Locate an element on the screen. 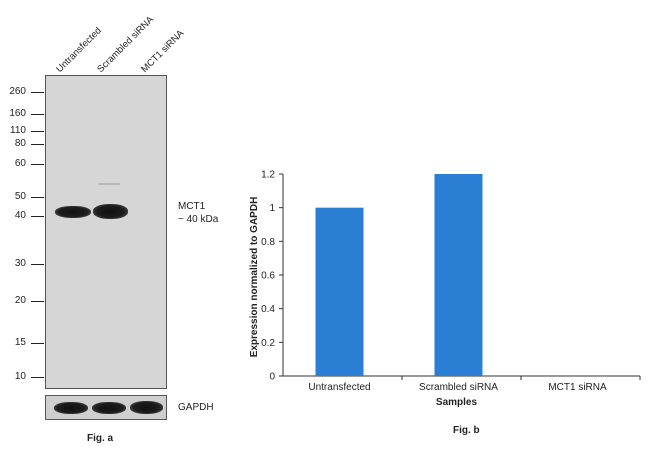  y-tick-label: 0.2 is located at coordinates (268, 343).